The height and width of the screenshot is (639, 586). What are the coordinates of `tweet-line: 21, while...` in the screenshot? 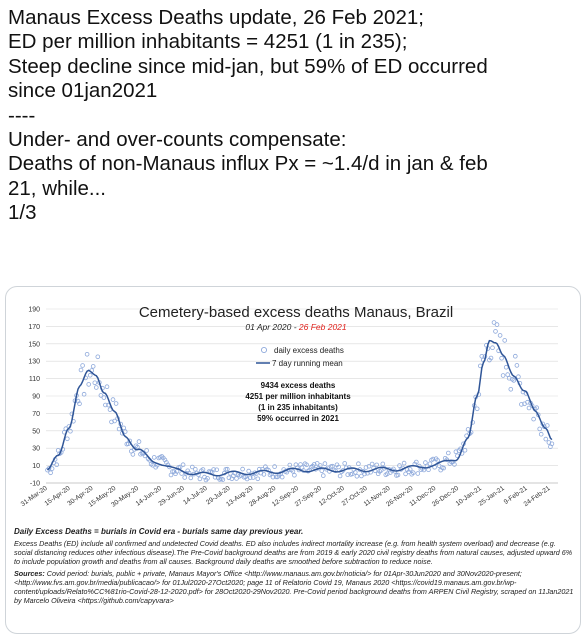 It's located at (57, 188).